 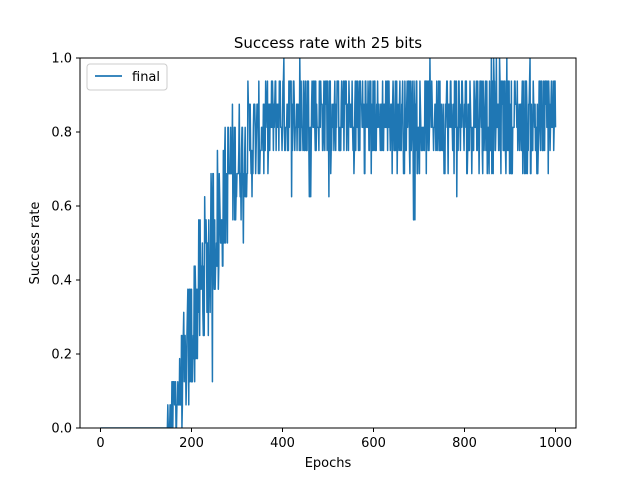 What do you see at coordinates (61, 429) in the screenshot?
I see `y-tick-label: 0.0` at bounding box center [61, 429].